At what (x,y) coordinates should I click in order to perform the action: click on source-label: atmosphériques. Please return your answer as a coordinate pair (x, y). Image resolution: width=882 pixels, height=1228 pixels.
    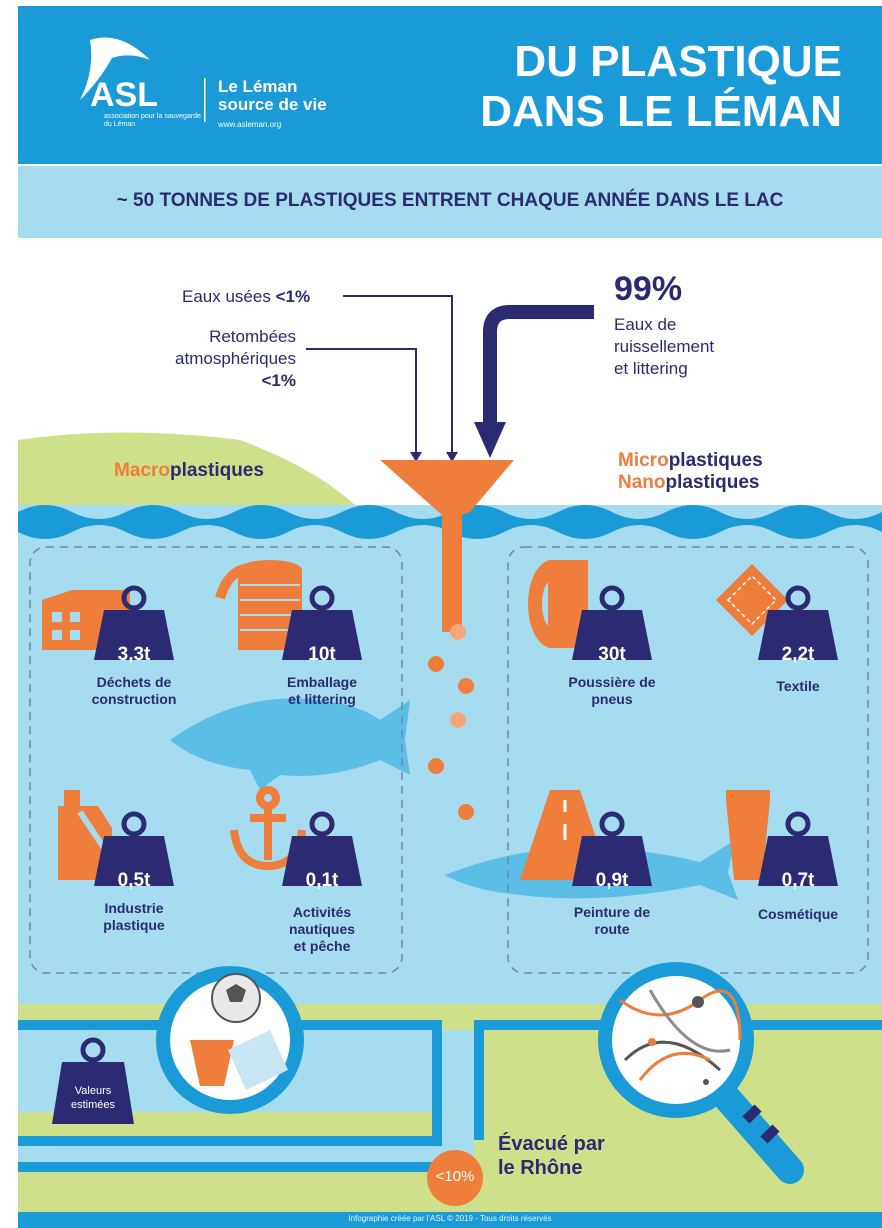
    Looking at the image, I should click on (235, 358).